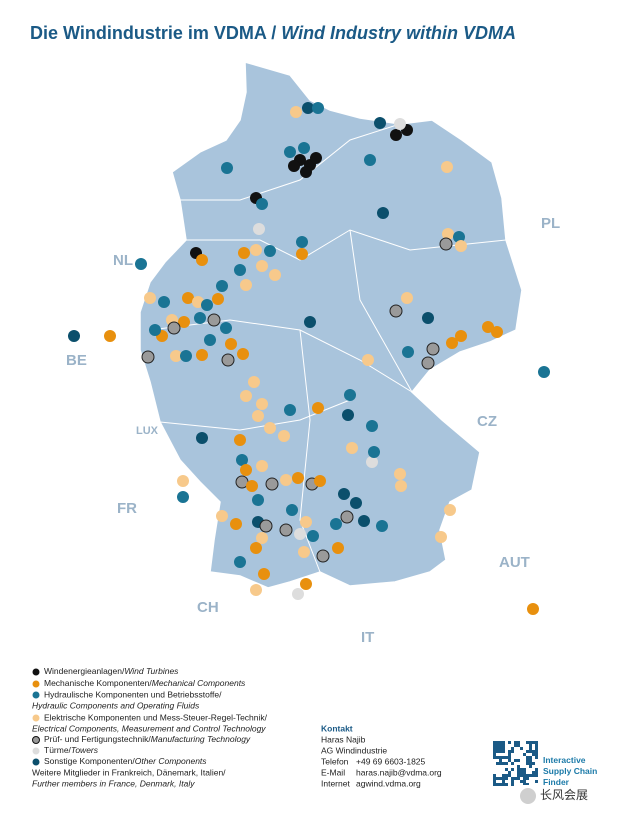 The height and width of the screenshot is (818, 628). Describe the element at coordinates (147, 431) in the screenshot. I see `country-label: LUX` at that location.